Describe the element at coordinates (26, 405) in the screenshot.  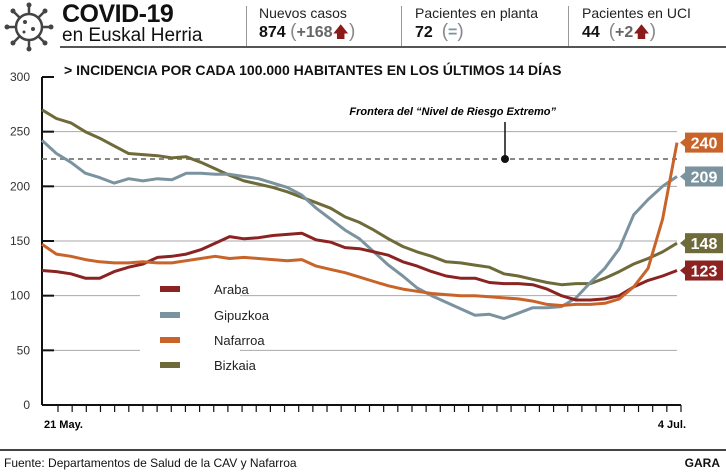
I see `y-tick-label: 0` at that location.